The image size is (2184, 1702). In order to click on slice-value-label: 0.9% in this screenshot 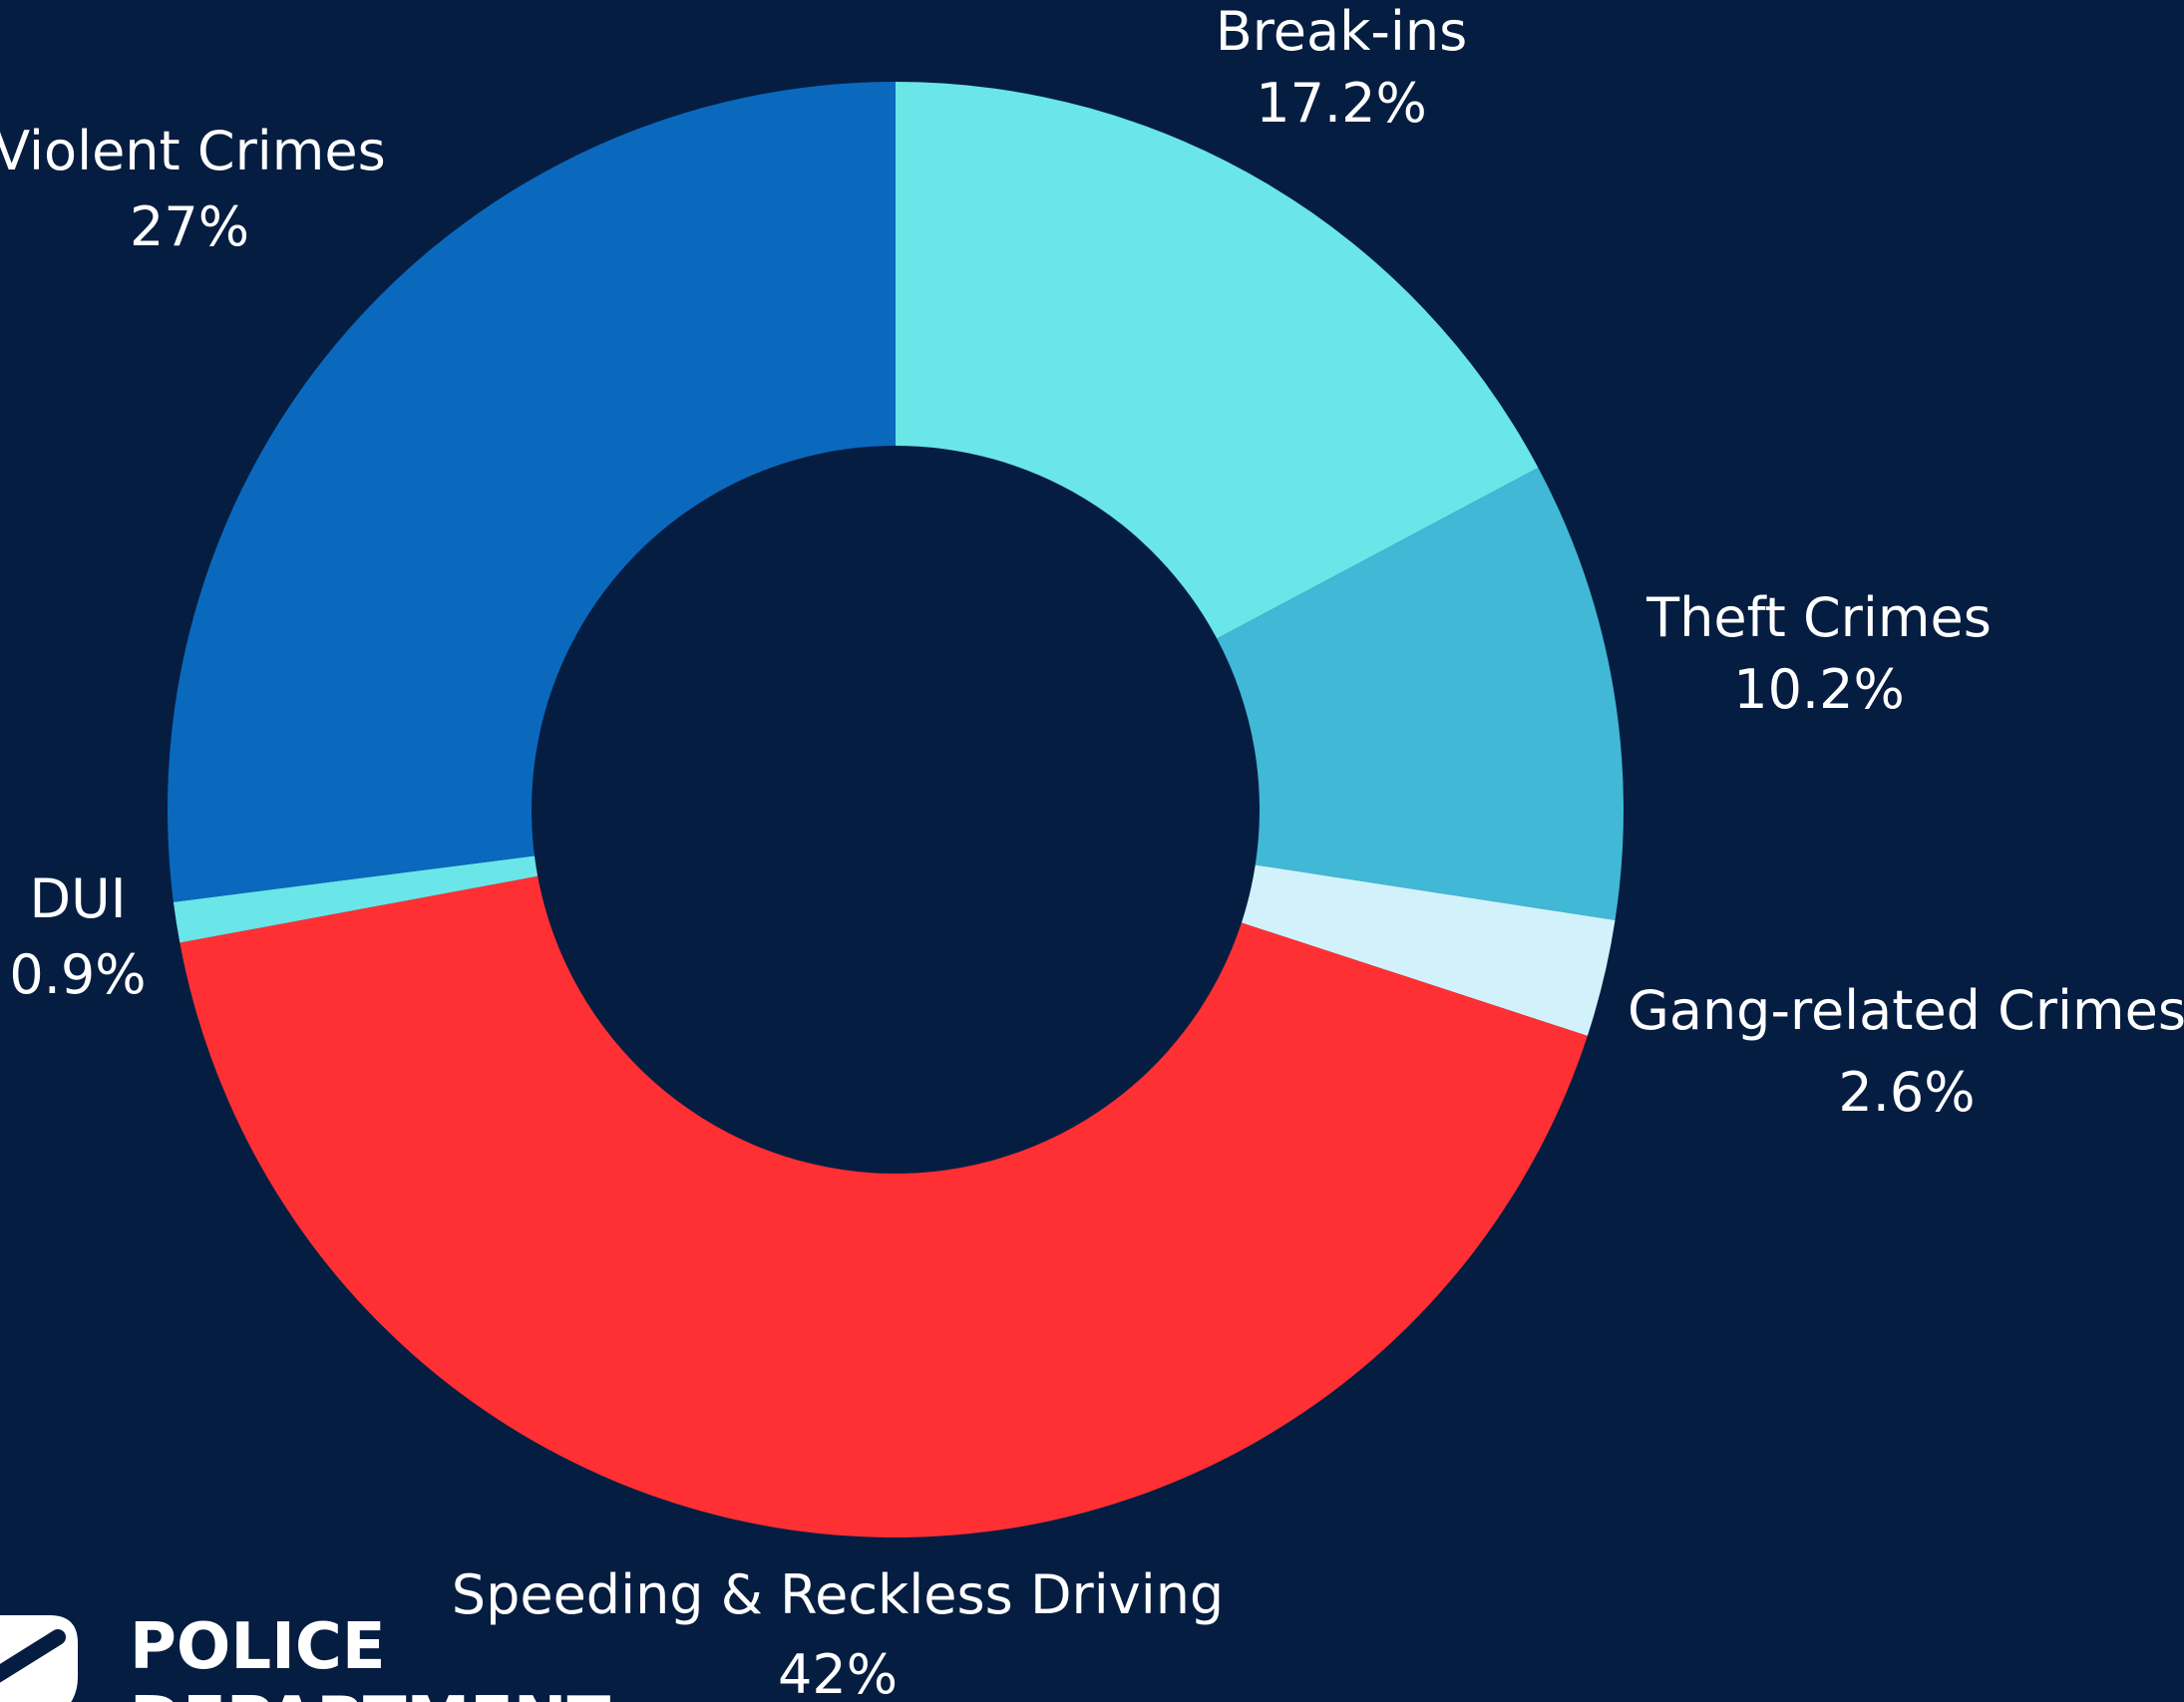, I will do `click(77, 974)`.